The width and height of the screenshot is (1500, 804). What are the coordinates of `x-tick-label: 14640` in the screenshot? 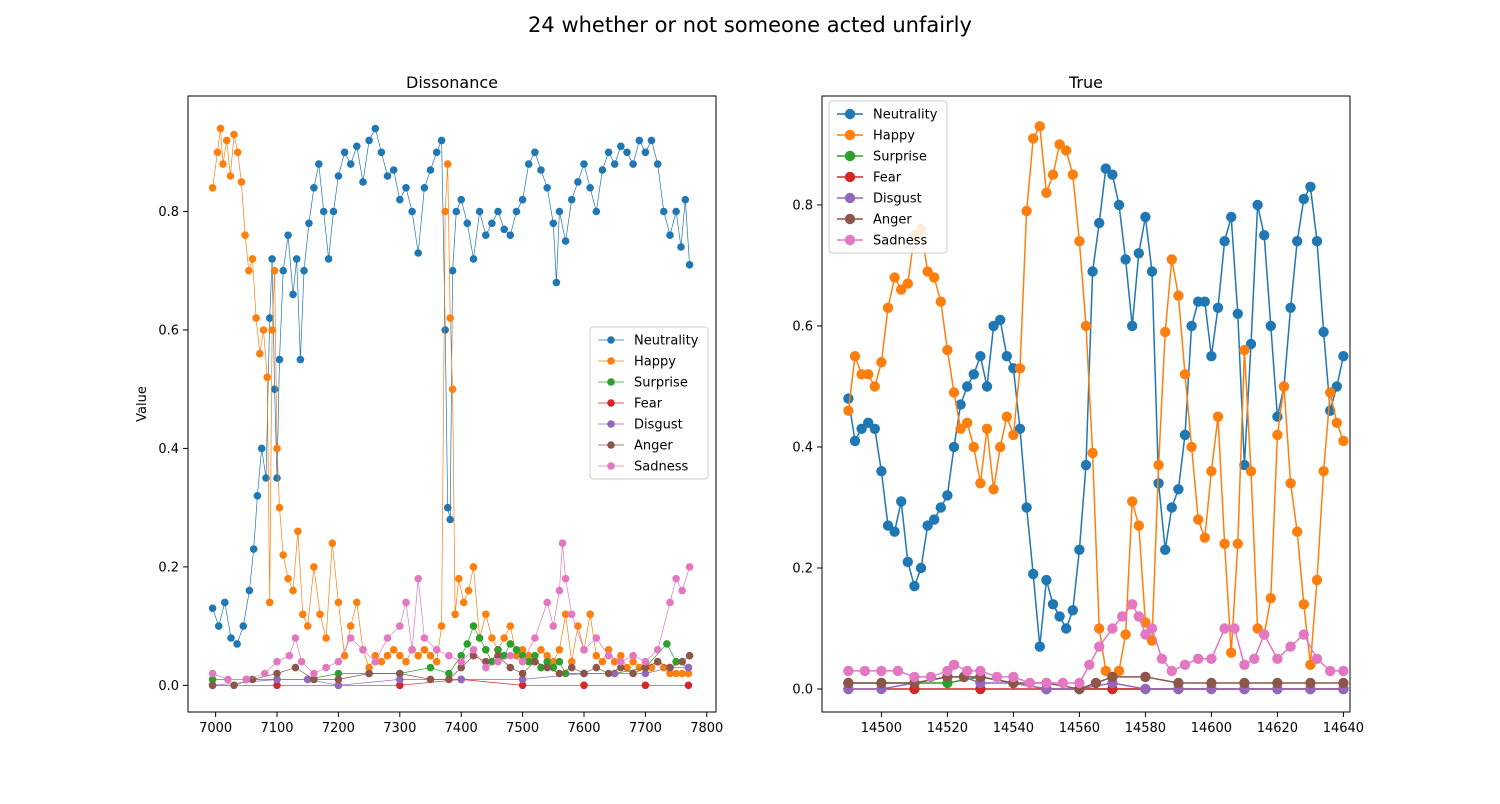 It's located at (1343, 728).